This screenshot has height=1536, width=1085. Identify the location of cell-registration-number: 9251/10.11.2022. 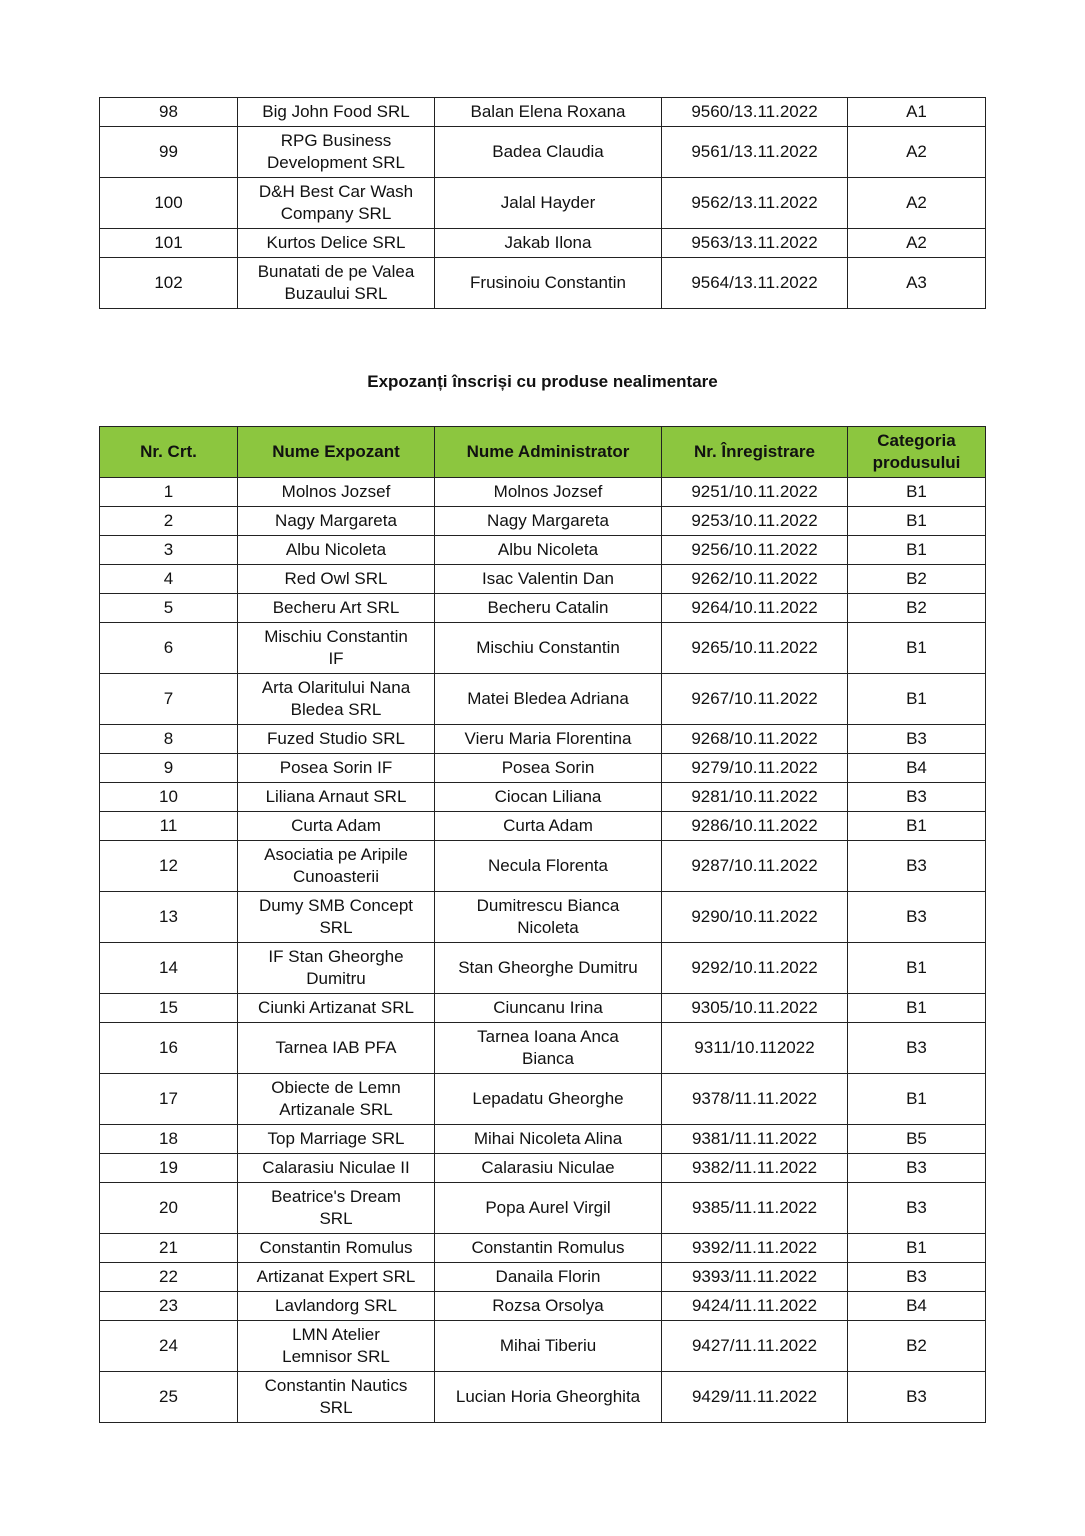
(754, 492).